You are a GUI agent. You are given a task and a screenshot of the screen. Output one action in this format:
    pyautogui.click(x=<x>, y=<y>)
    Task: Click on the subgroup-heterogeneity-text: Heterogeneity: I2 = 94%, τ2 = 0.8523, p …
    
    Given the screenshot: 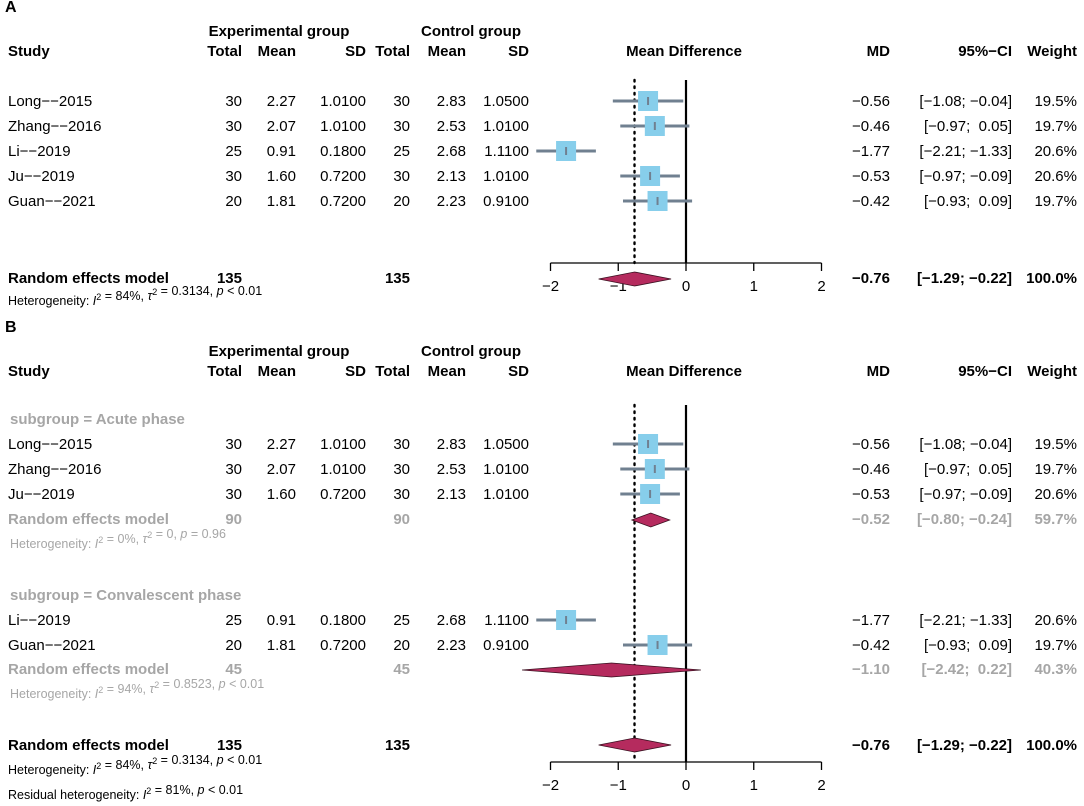 What is the action you would take?
    pyautogui.click(x=137, y=689)
    